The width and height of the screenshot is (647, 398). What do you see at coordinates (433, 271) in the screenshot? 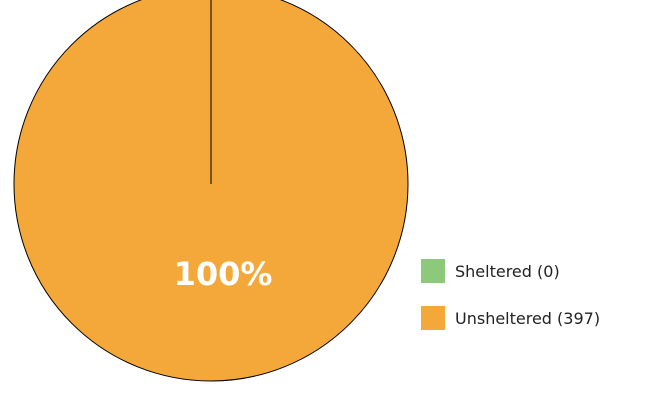
I see `legend-swatch-sheltered` at bounding box center [433, 271].